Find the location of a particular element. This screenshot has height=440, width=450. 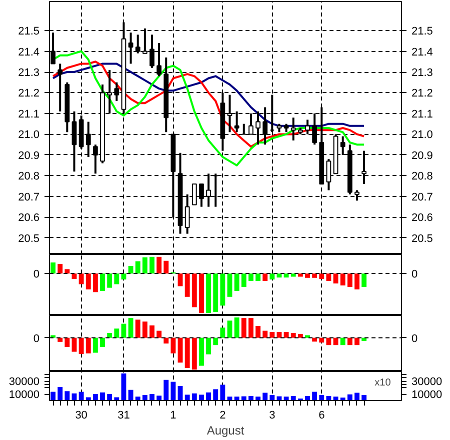

x-tick-label: 2 is located at coordinates (223, 416).